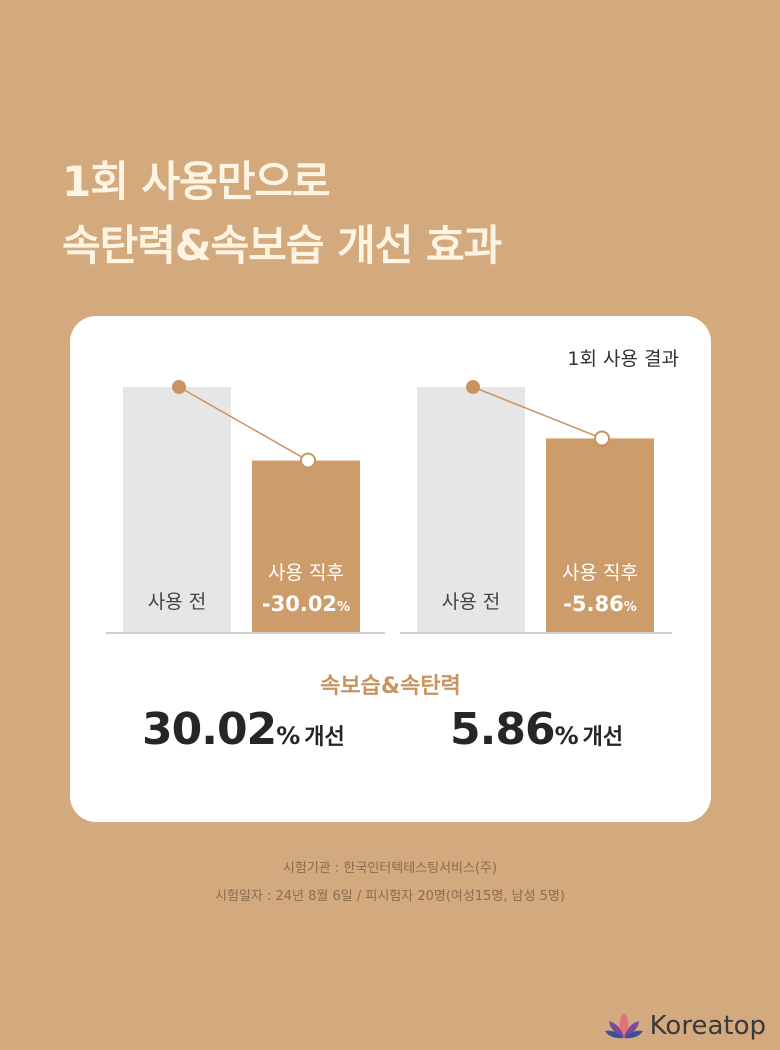 The image size is (780, 1050). I want to click on metric-label: 속보습&속탄력, so click(390, 686).